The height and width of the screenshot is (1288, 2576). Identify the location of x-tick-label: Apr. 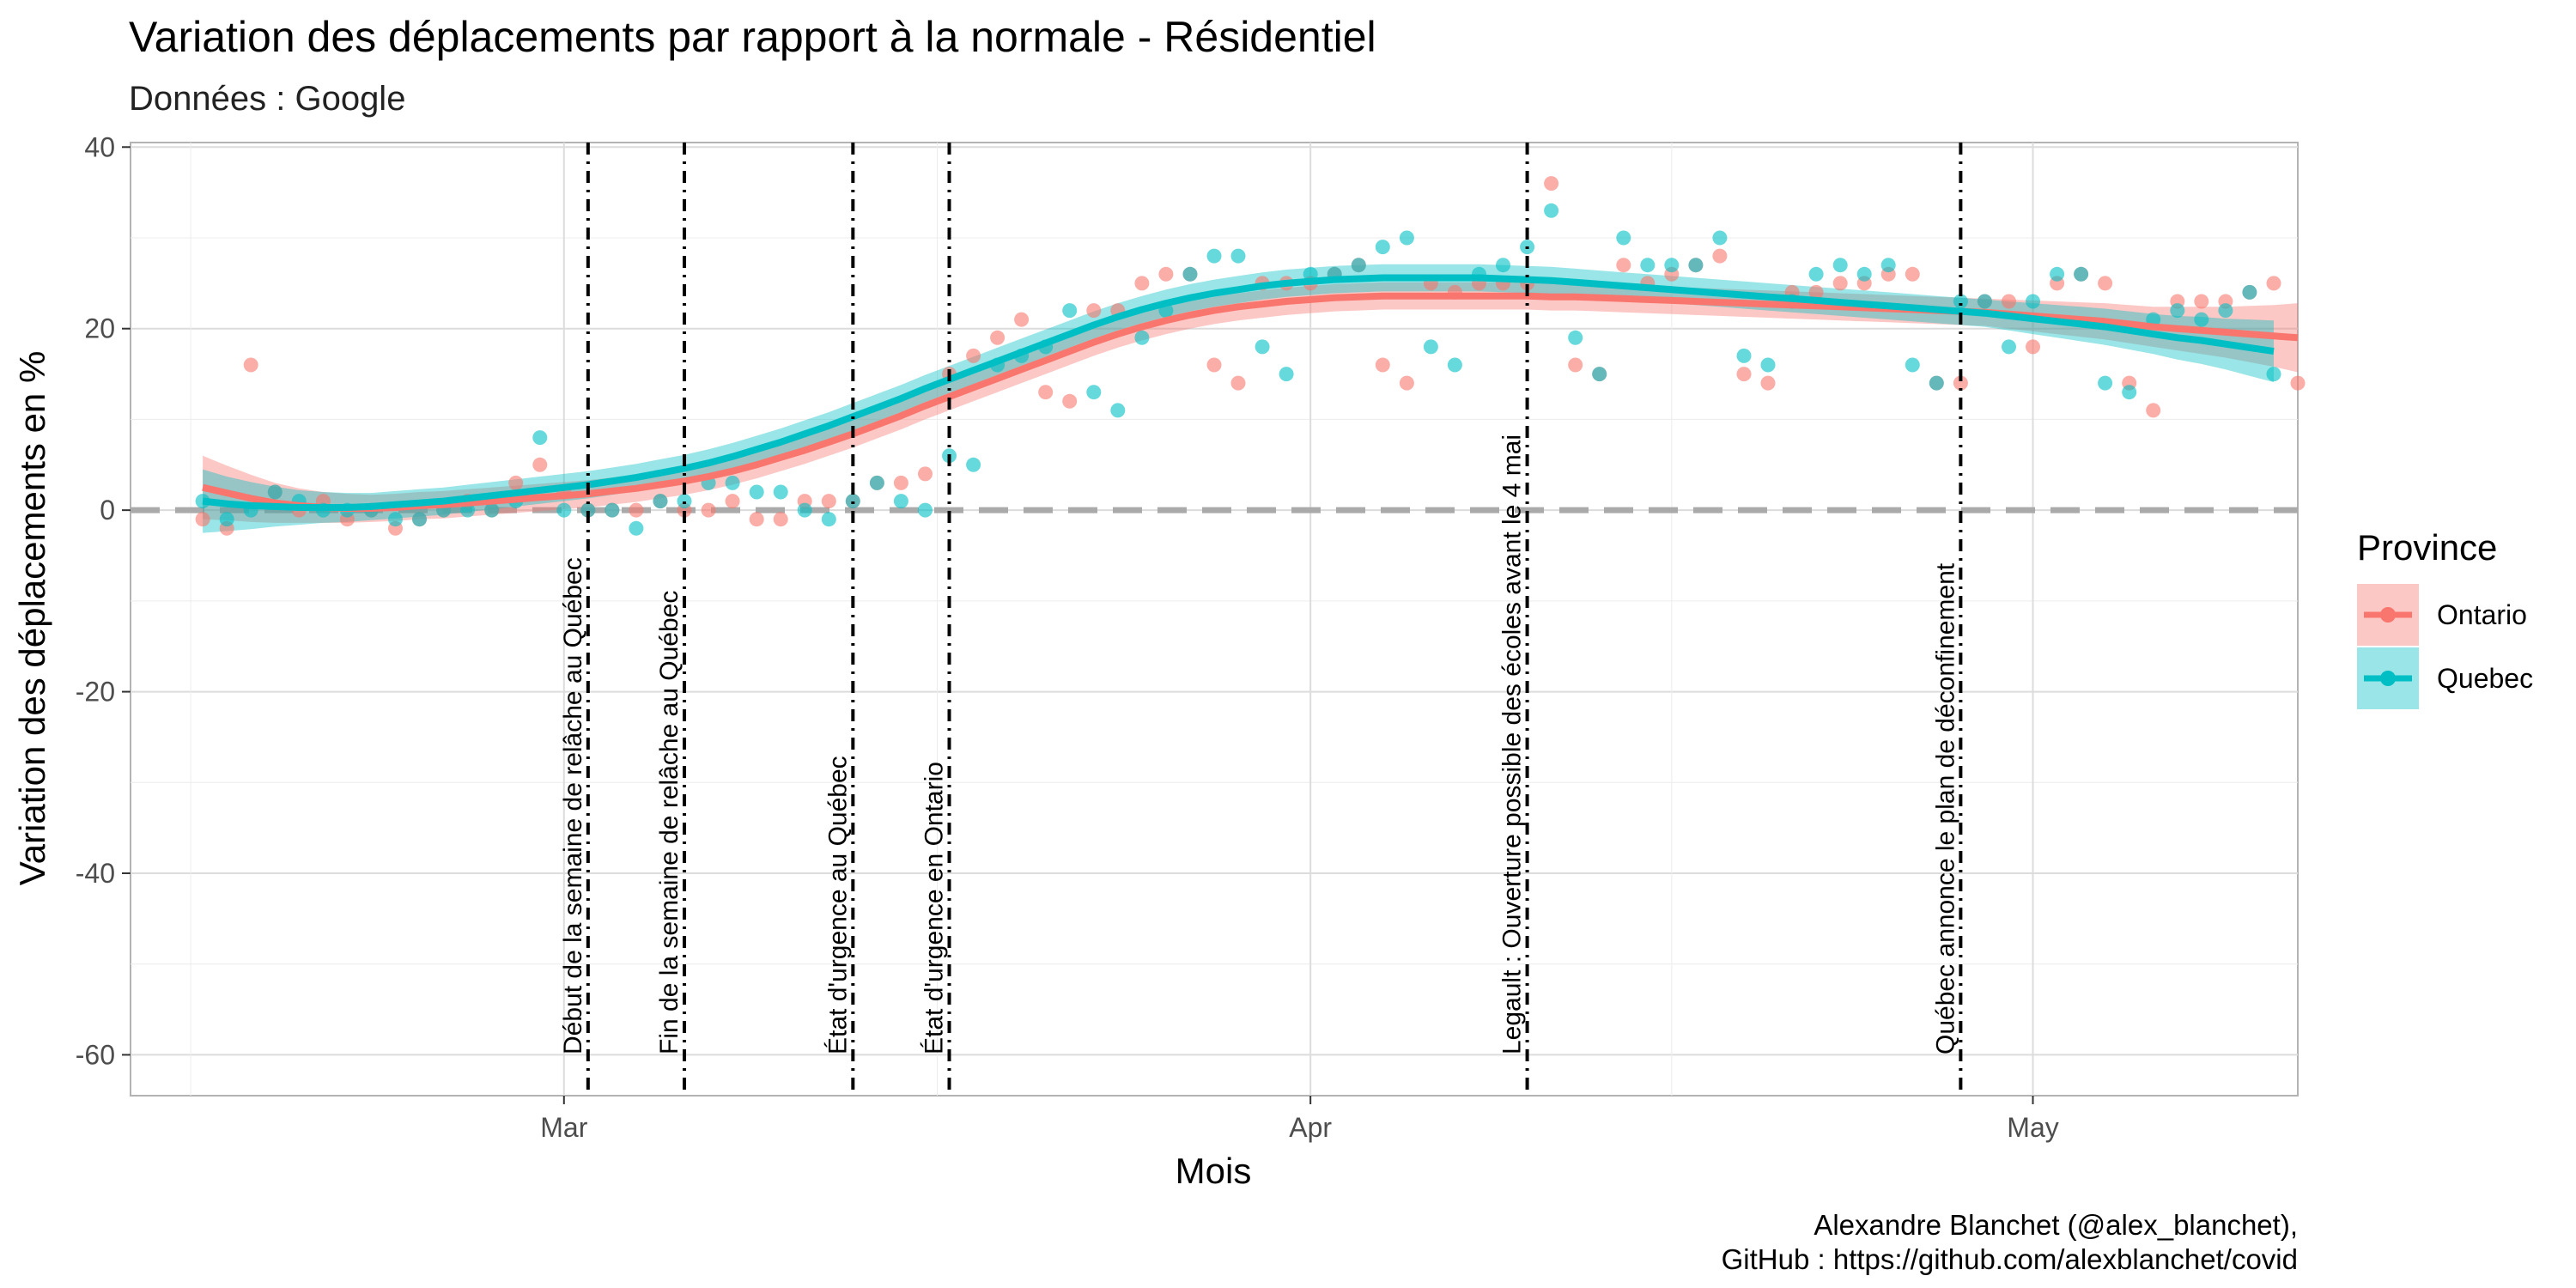
(1310, 1127).